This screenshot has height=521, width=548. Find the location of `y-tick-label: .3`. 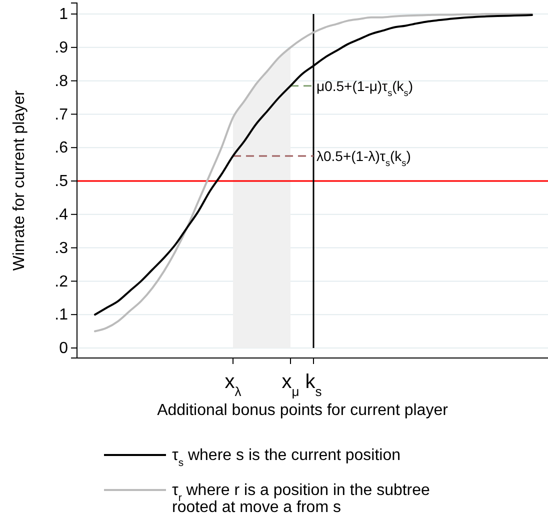

y-tick-label: .3 is located at coordinates (61, 248).